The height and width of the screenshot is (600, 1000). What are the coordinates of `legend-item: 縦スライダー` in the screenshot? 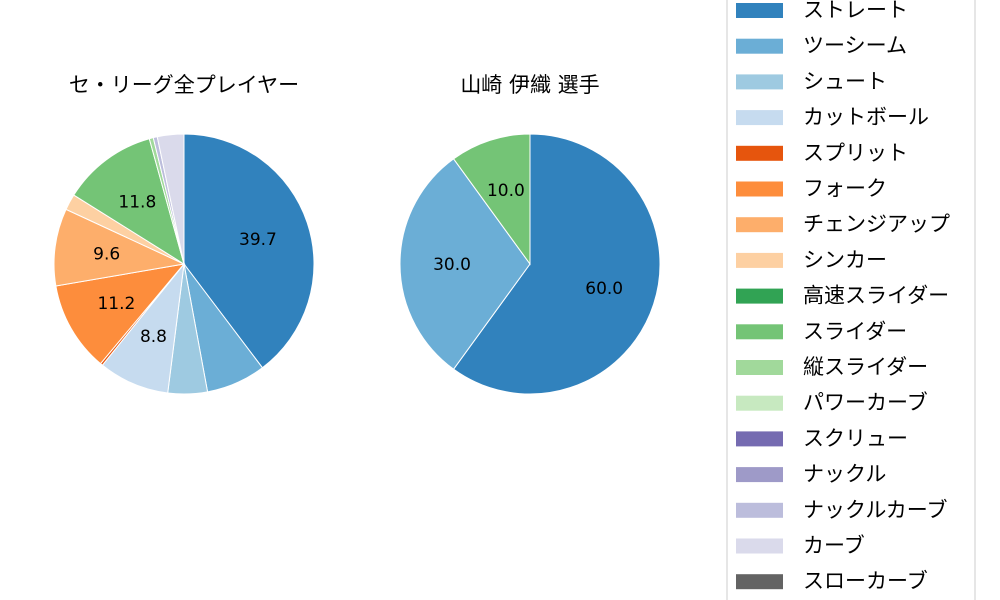 It's located at (832, 367).